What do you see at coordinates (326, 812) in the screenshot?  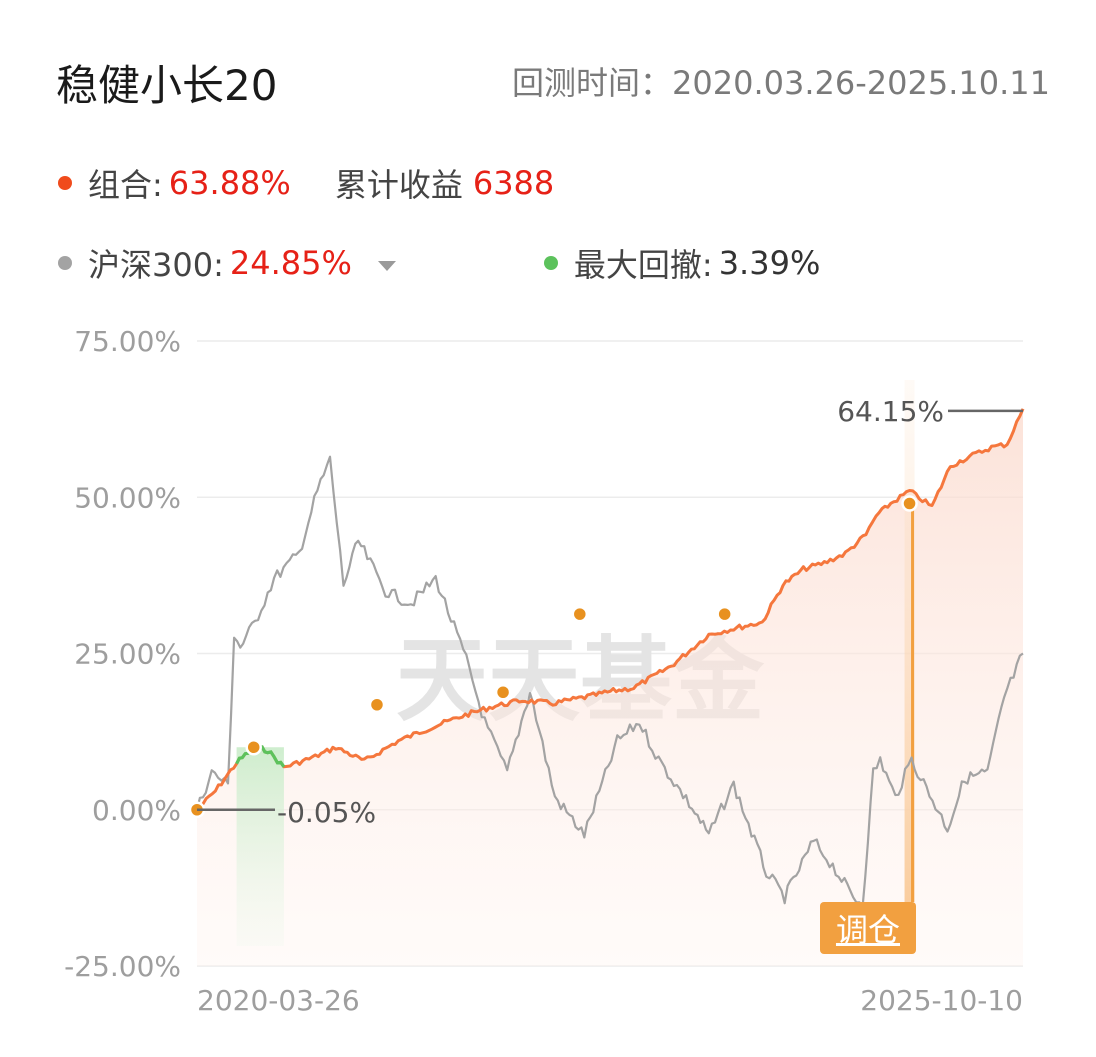 I see `start-annotation: -0.05%` at bounding box center [326, 812].